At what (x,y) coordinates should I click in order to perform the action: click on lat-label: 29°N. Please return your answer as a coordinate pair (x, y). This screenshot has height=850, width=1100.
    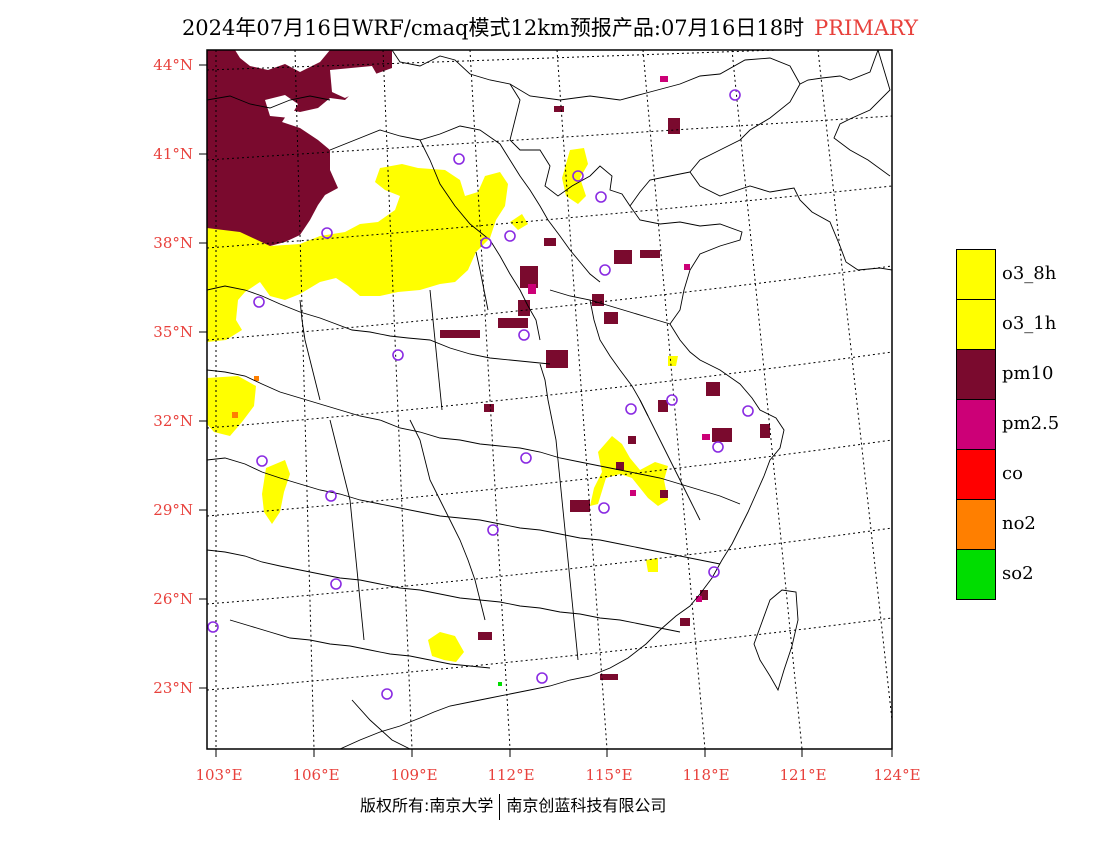
    Looking at the image, I should click on (173, 510).